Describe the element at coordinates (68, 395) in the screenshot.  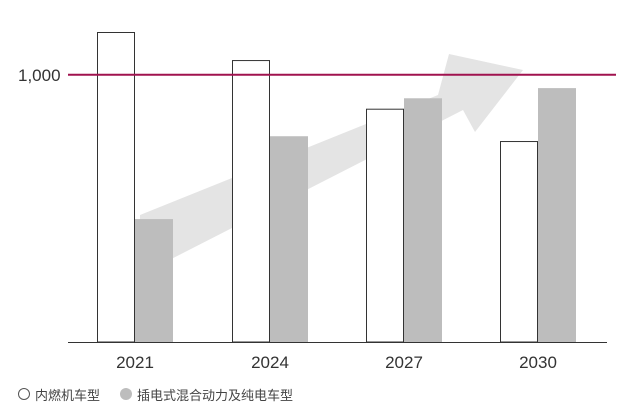
I see `legend-label-ice: 内燃机车型` at that location.